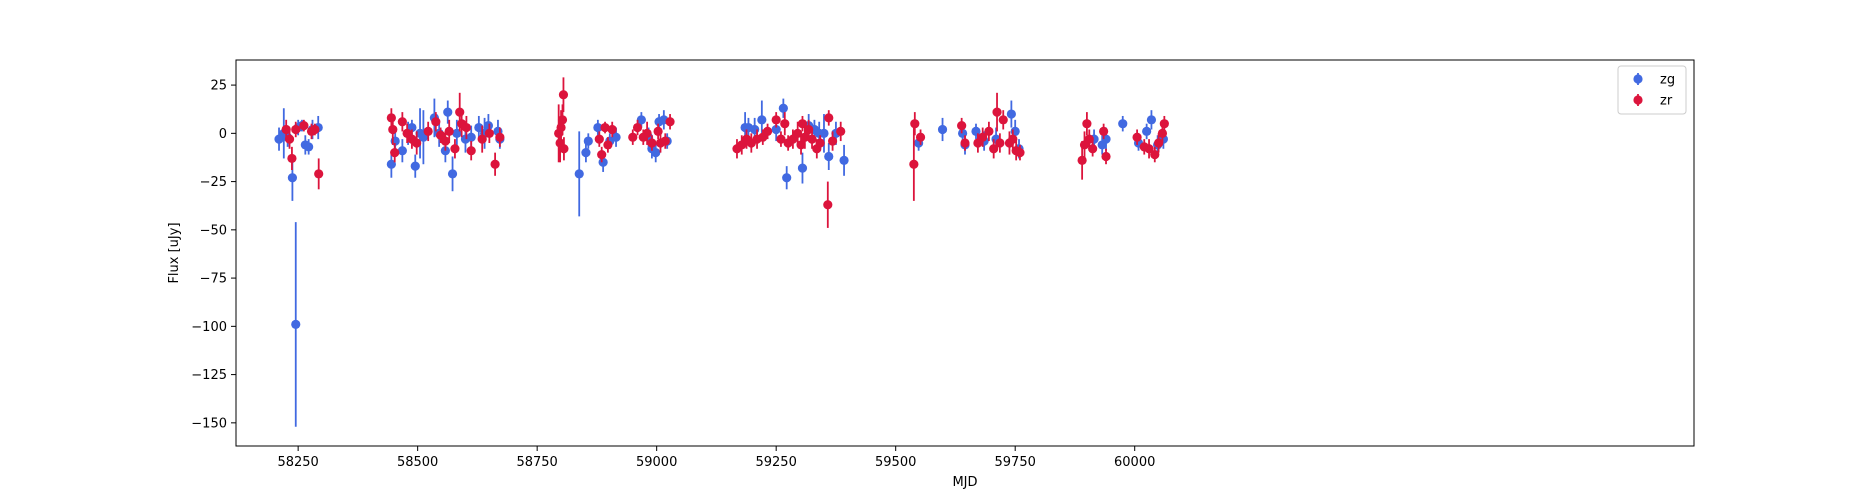  I want to click on x-tick-label: 60000, so click(1134, 462).